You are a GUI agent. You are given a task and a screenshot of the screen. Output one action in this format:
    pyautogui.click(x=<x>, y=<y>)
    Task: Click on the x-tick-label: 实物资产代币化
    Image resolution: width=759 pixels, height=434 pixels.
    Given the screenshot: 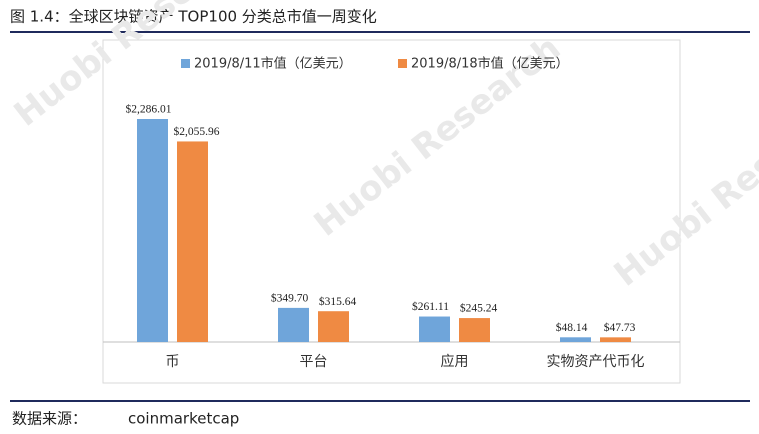 What is the action you would take?
    pyautogui.click(x=596, y=362)
    